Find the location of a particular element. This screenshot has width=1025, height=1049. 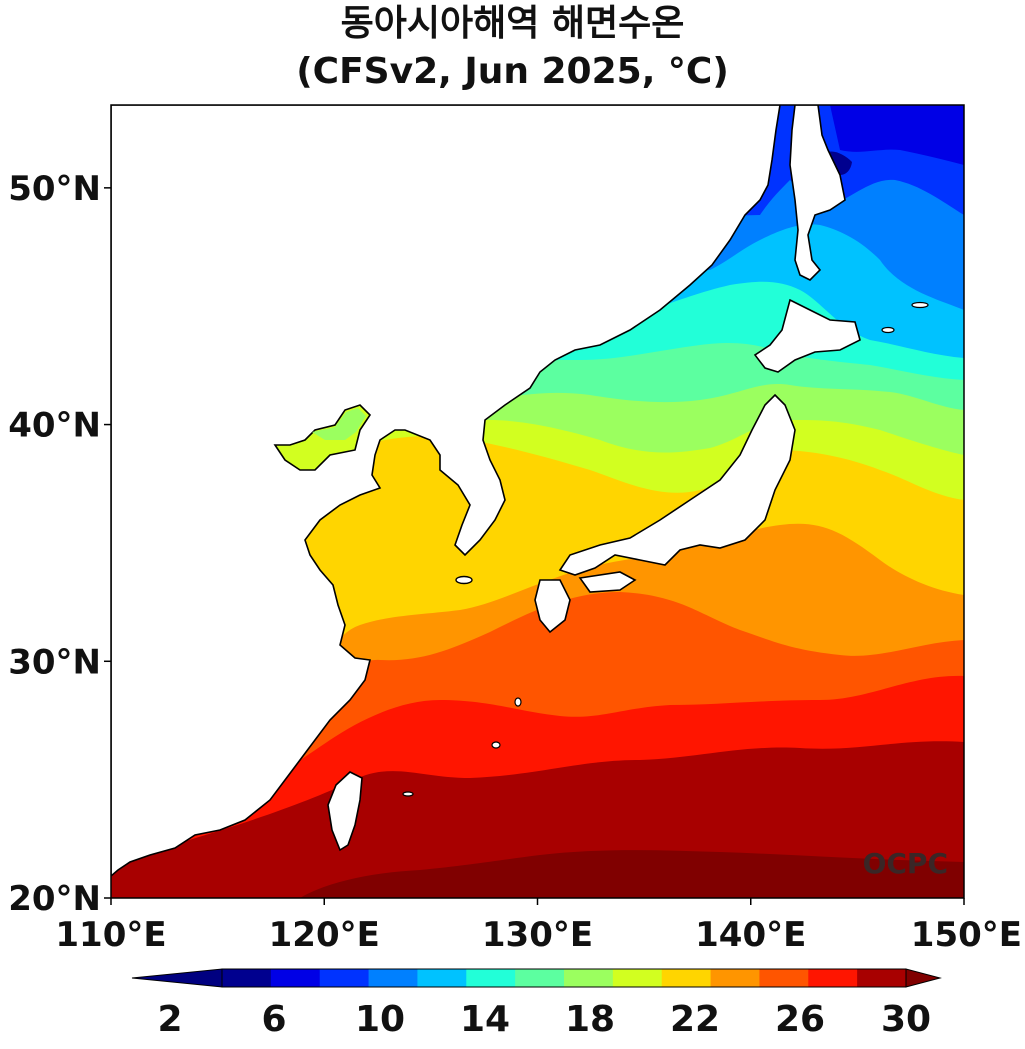

lat-tick-label: 50°N is located at coordinates (54, 189).